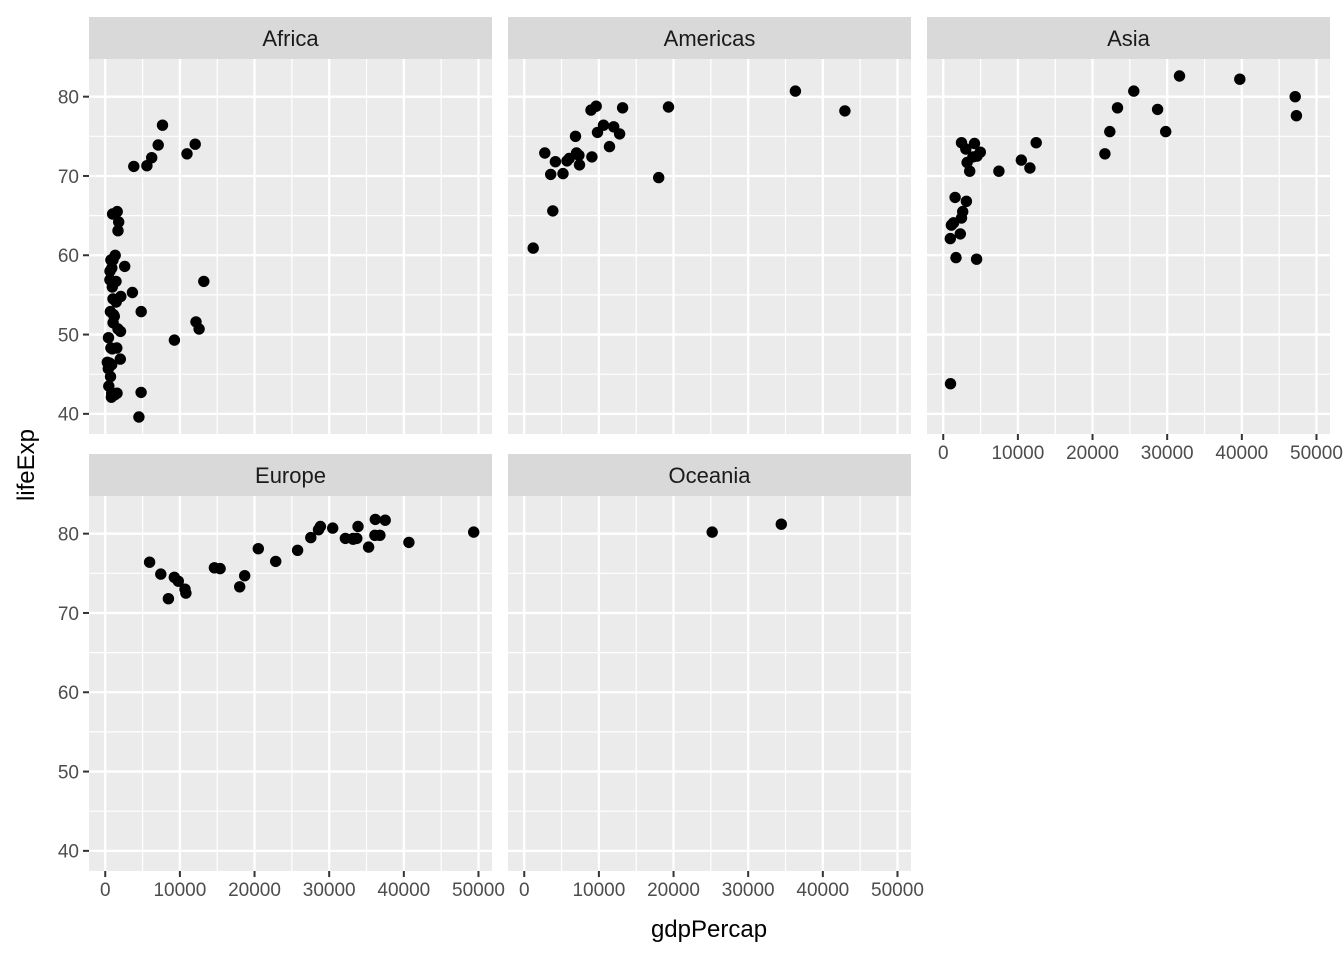 The image size is (1344, 960). I want to click on x-tick-label: 50000, so click(478, 890).